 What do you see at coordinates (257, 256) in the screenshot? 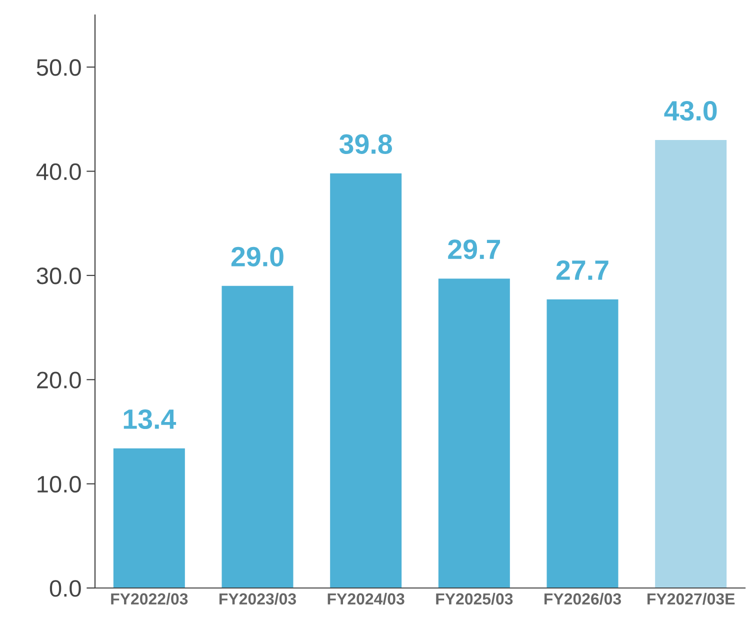
I see `data-label: 29.0` at bounding box center [257, 256].